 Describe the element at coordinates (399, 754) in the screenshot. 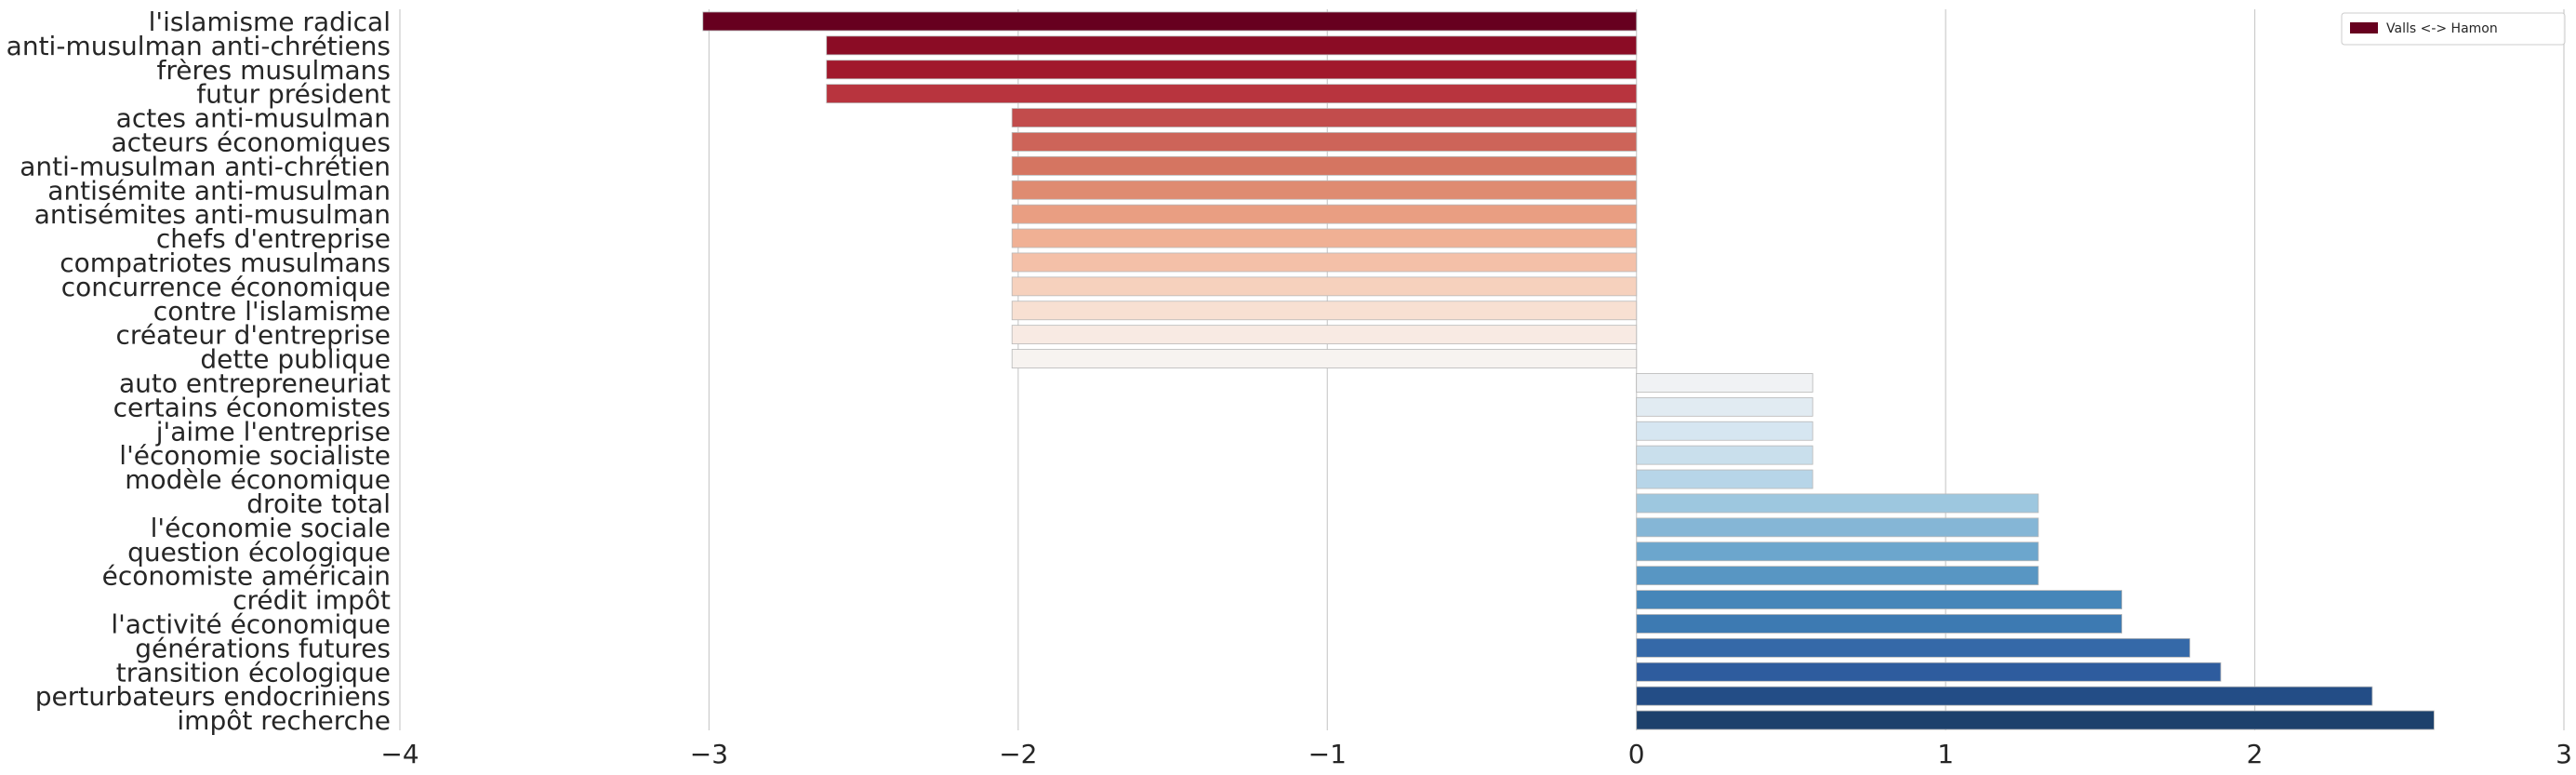

I see `x-tick-label-0: −4` at that location.